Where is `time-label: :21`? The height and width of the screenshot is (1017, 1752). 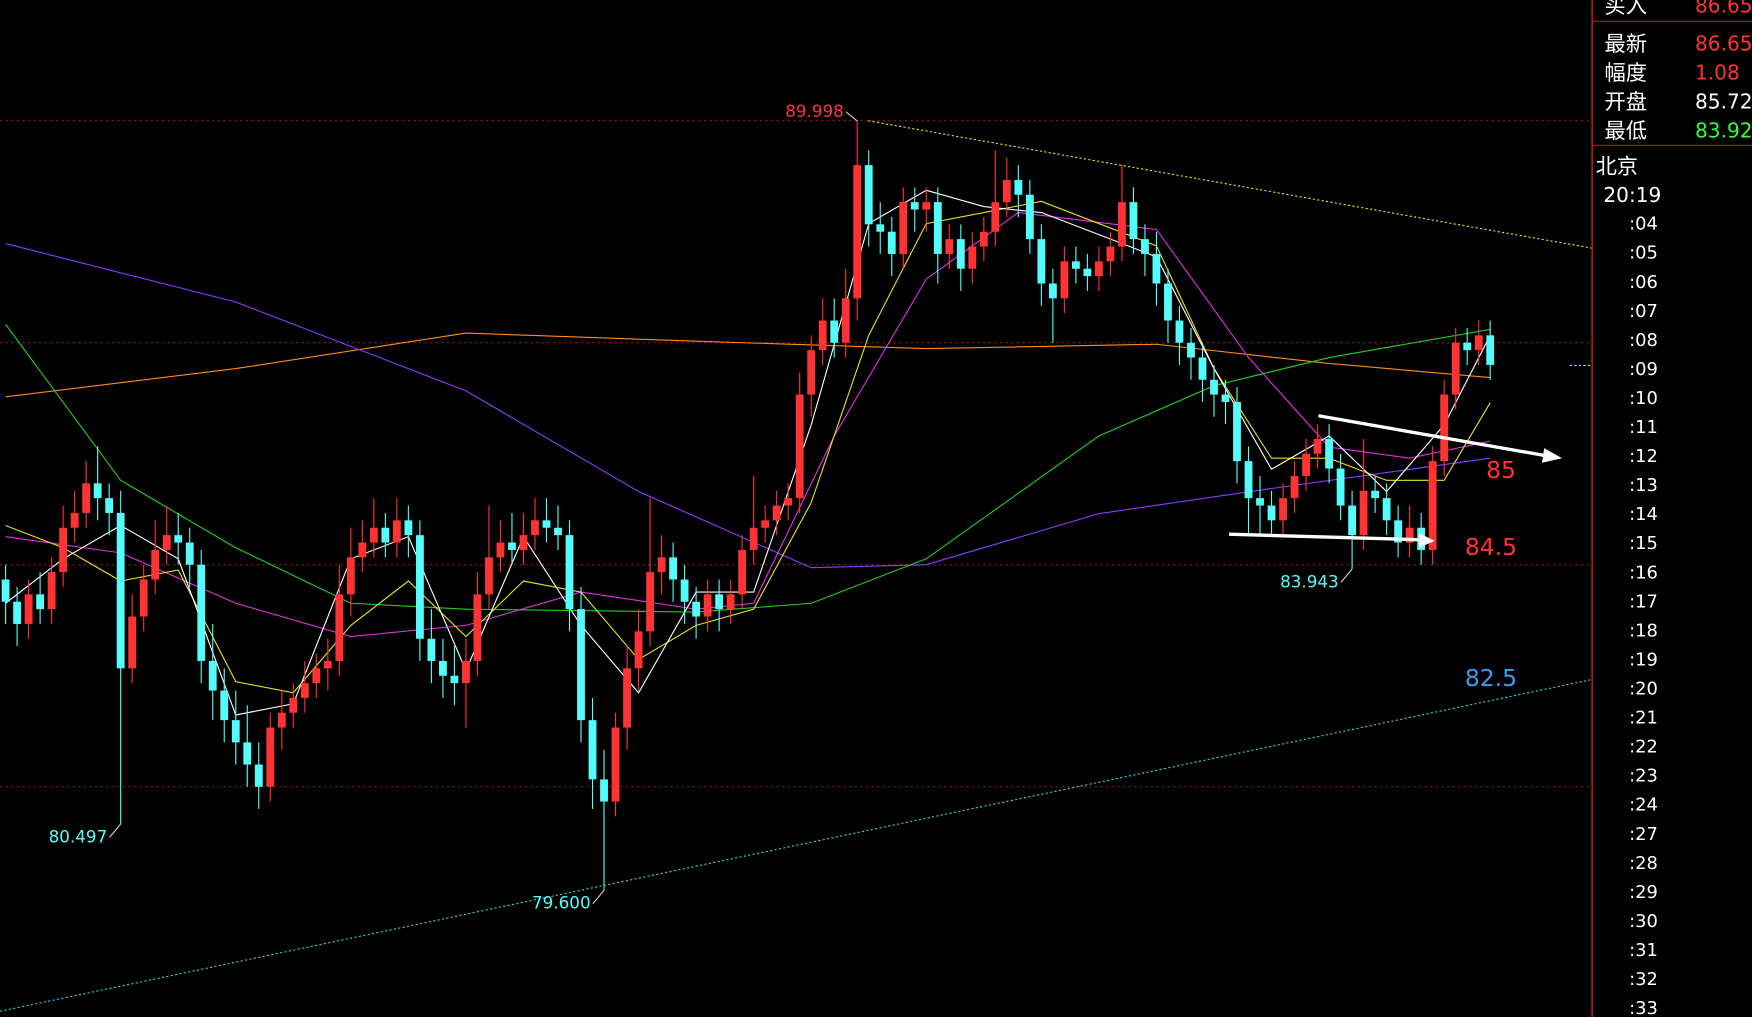
time-label: :21 is located at coordinates (1643, 718).